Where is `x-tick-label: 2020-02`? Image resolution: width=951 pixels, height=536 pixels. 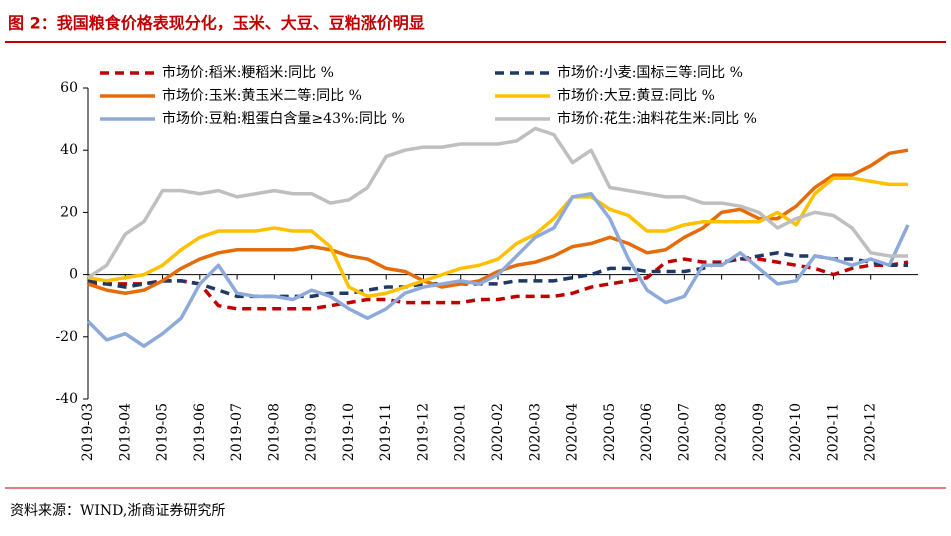 x-tick-label: 2020-02 is located at coordinates (498, 432).